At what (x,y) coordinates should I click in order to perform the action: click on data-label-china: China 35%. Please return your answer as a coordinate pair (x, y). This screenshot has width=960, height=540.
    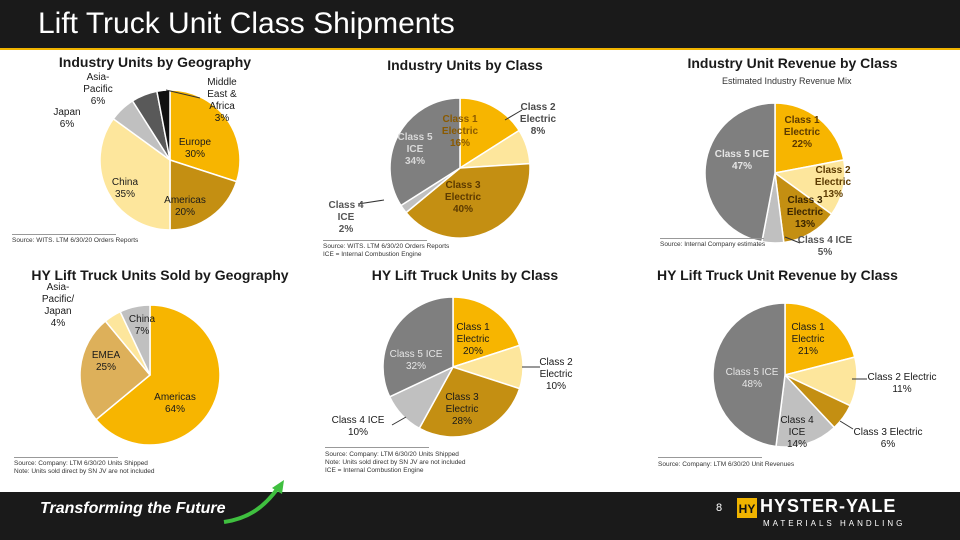
    Looking at the image, I should click on (125, 188).